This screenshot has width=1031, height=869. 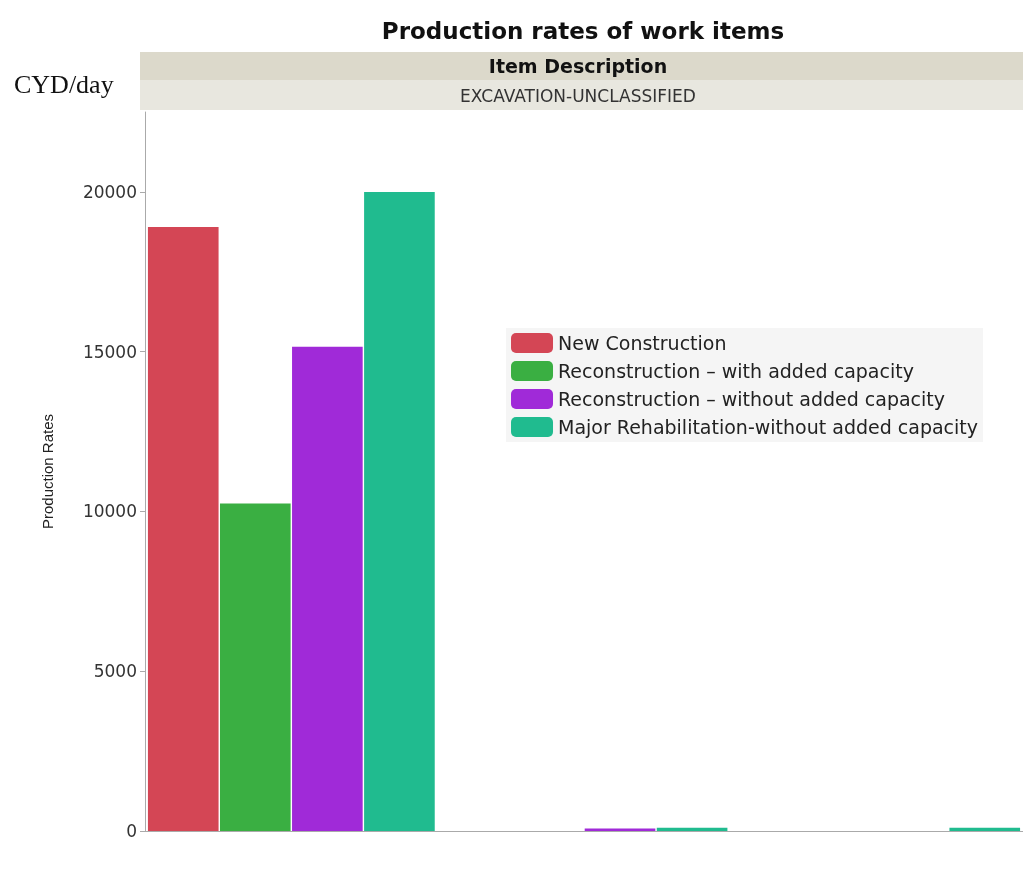 What do you see at coordinates (47, 471) in the screenshot?
I see `y-axis-title: Production Rates` at bounding box center [47, 471].